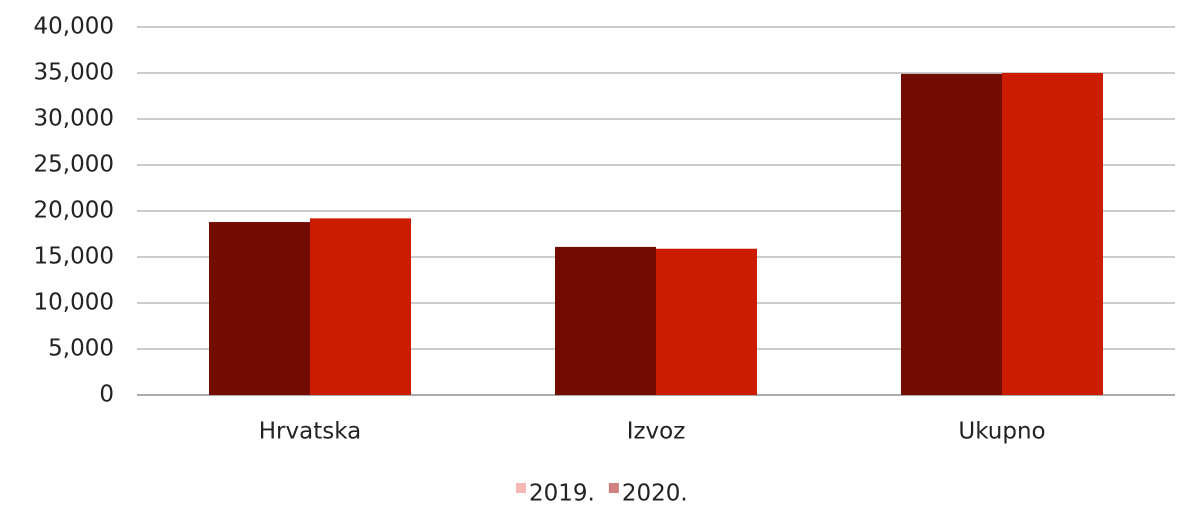 The height and width of the screenshot is (506, 1189). Describe the element at coordinates (74, 211) in the screenshot. I see `y-tick-label: 20,000` at that location.